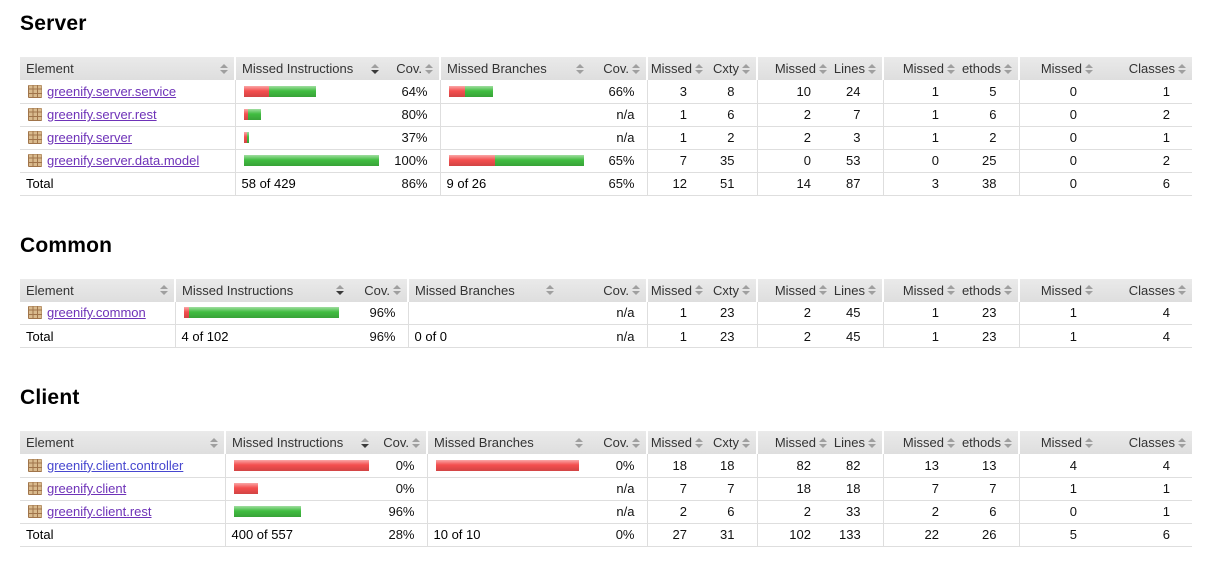 This screenshot has width=1212, height=567. Describe the element at coordinates (102, 114) in the screenshot. I see `package-link: greenify.server.rest` at that location.